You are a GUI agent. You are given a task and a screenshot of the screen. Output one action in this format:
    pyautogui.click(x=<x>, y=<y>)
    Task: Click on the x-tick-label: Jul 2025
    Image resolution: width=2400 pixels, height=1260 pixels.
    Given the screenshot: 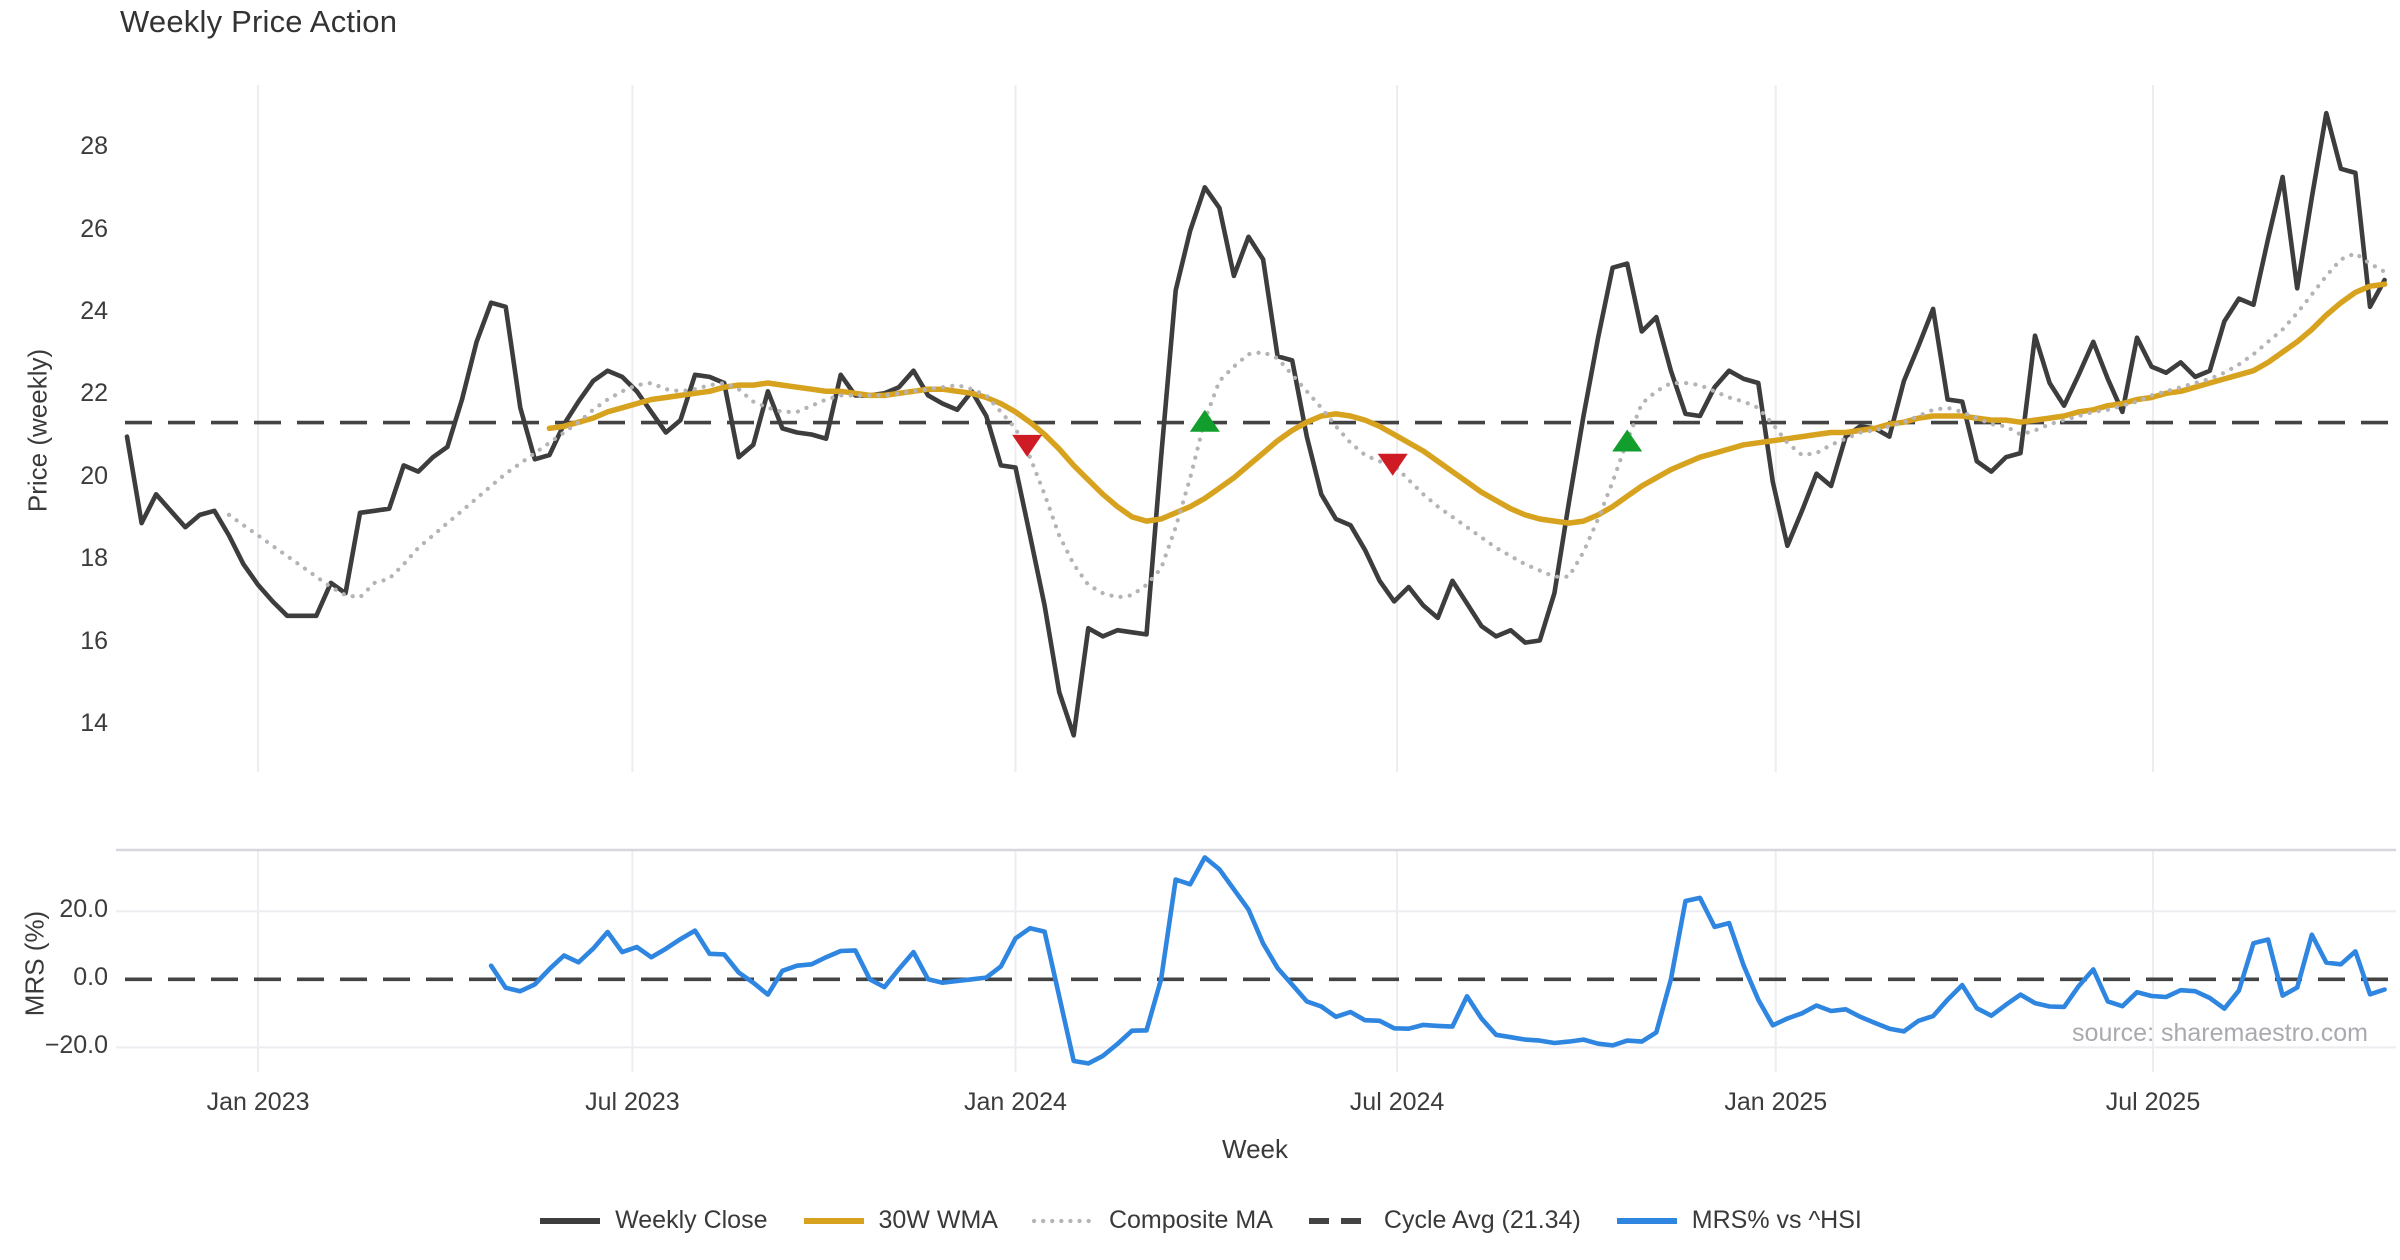 What is the action you would take?
    pyautogui.click(x=2153, y=1102)
    